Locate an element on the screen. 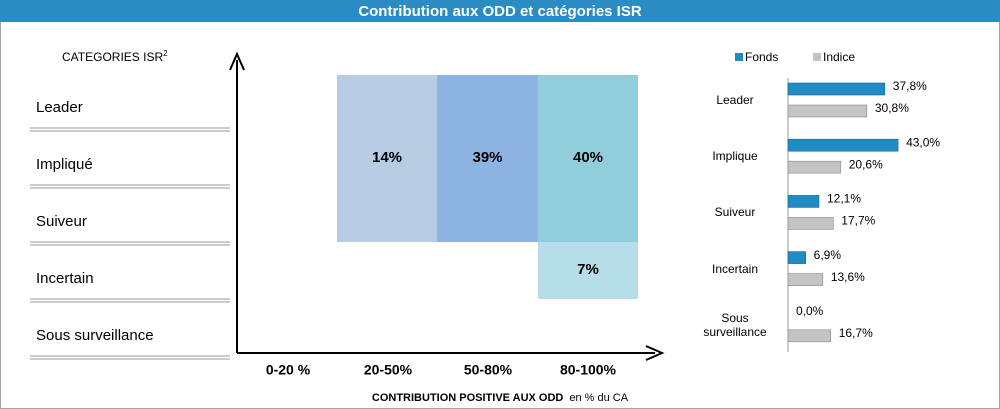 This screenshot has width=1000, height=409. value-label: 43,0% is located at coordinates (923, 142).